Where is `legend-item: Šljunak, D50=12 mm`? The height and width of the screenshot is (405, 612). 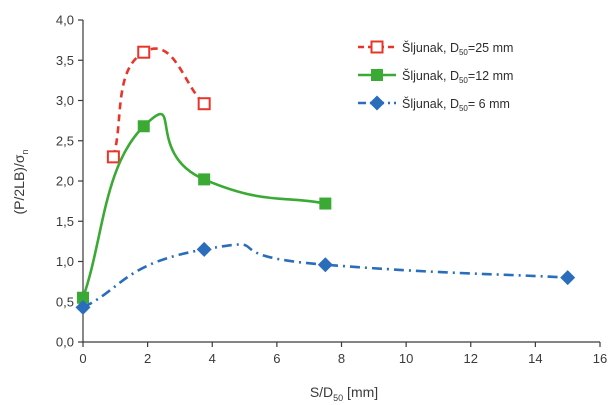 legend-item: Šljunak, D50=12 mm is located at coordinates (435, 76).